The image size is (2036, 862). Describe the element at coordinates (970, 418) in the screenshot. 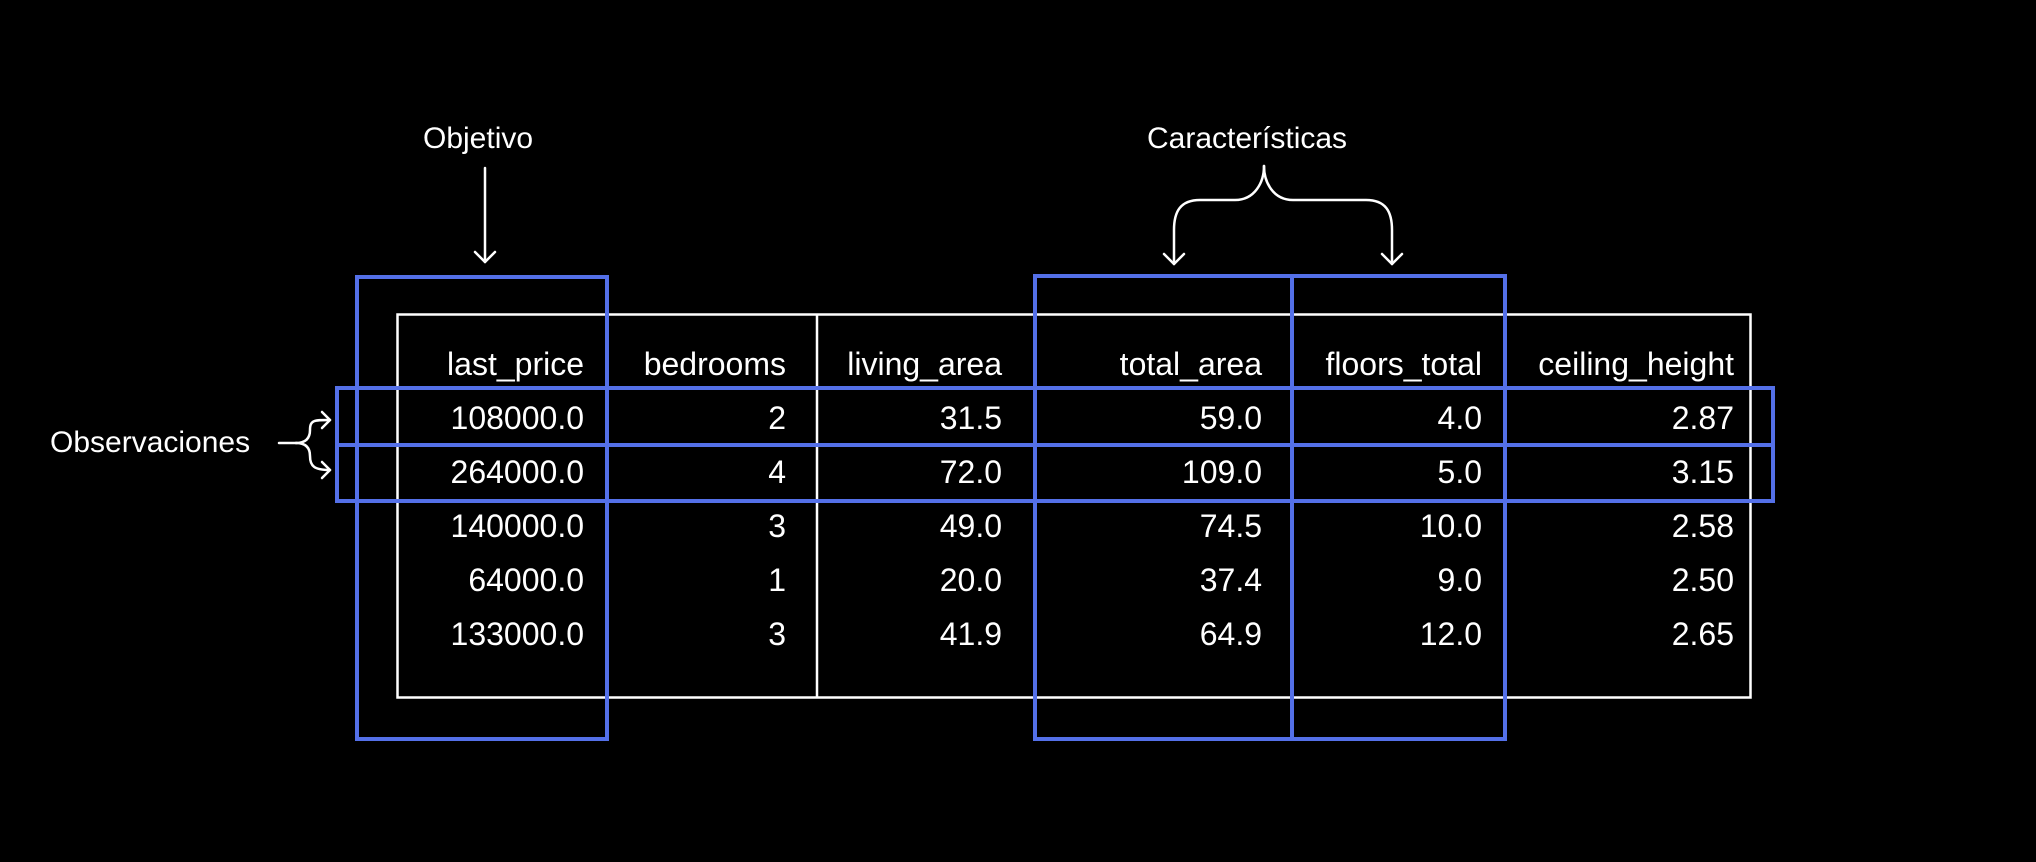

I see `cell-living-area: 31.5` at that location.